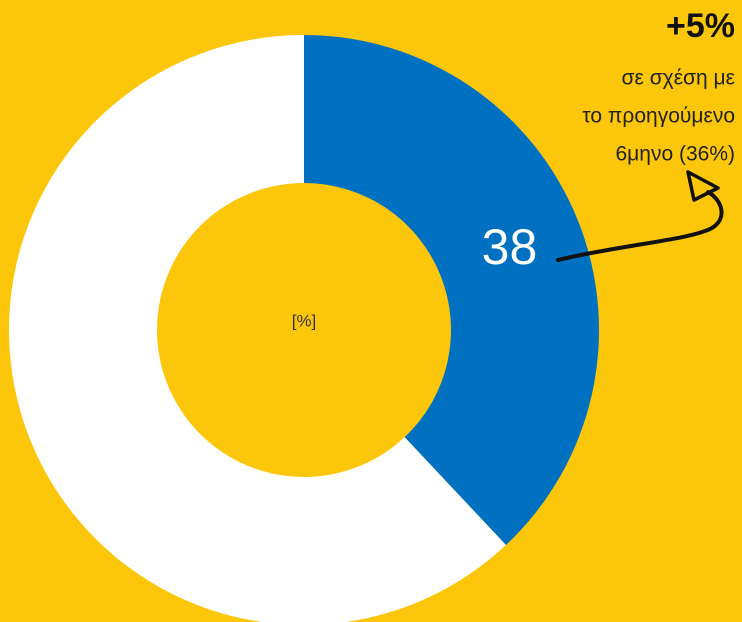 This screenshot has width=742, height=622. What do you see at coordinates (676, 154) in the screenshot?
I see `annotation-line: 6μηνο (36%)` at bounding box center [676, 154].